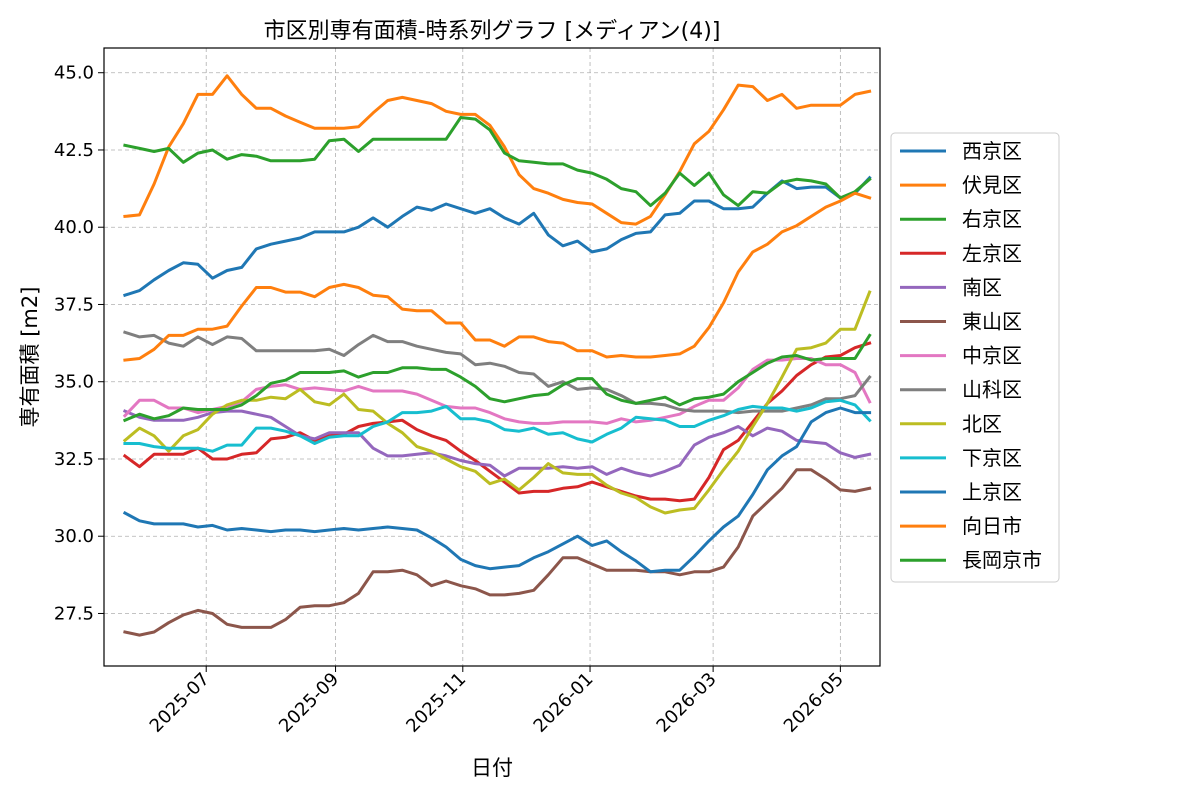 This screenshot has width=1200, height=800. I want to click on y-tick-label: 32.5, so click(74, 459).